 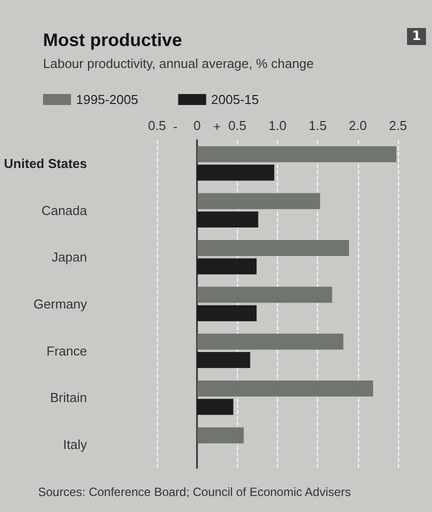 I want to click on y-tick-label: Britain, so click(x=68, y=398).